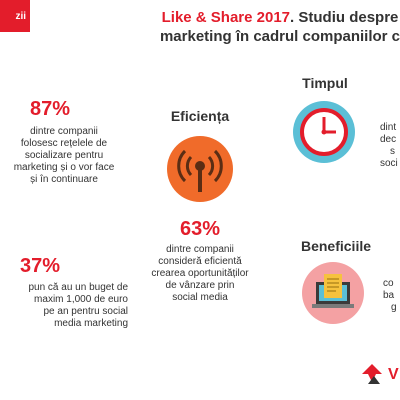  I want to click on stat-63-line: crearea oportunităților, so click(200, 273).